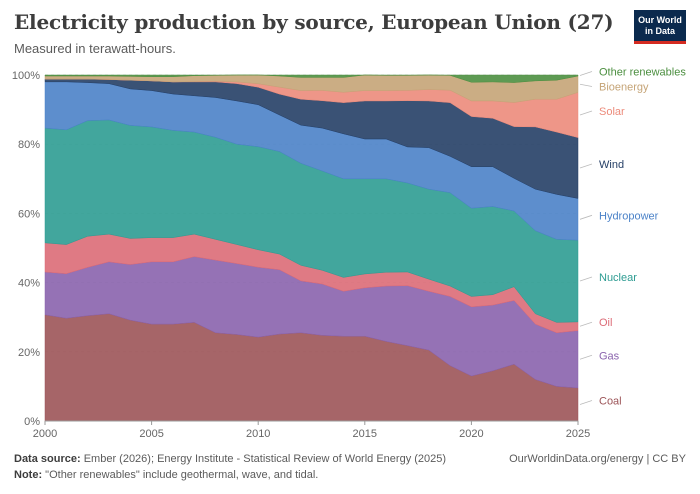 This screenshot has width=700, height=494. I want to click on owid-logo: Our World in Data, so click(660, 27).